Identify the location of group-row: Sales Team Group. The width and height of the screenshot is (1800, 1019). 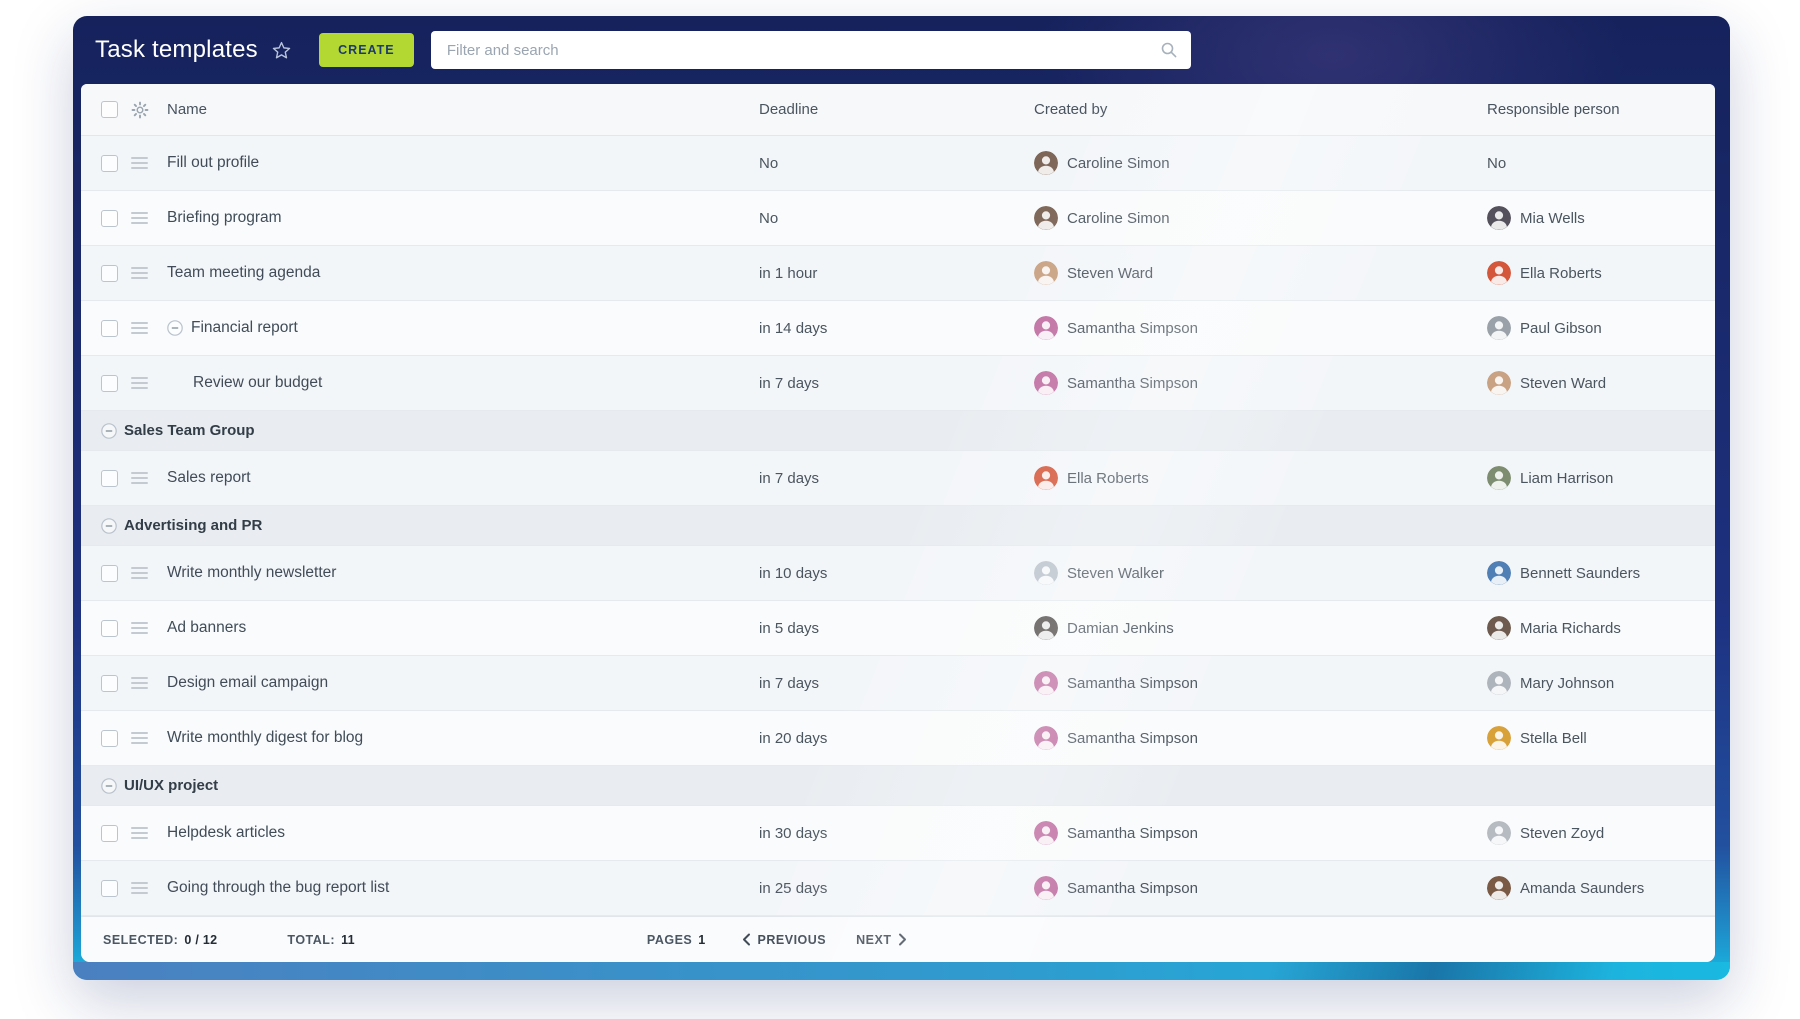
(898, 431).